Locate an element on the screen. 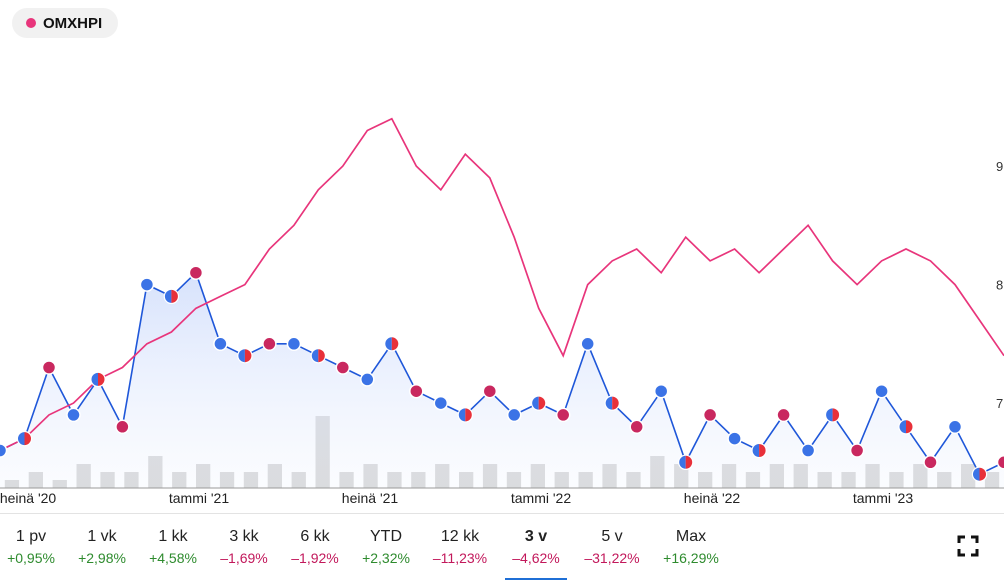  range-label: YTD is located at coordinates (386, 536).